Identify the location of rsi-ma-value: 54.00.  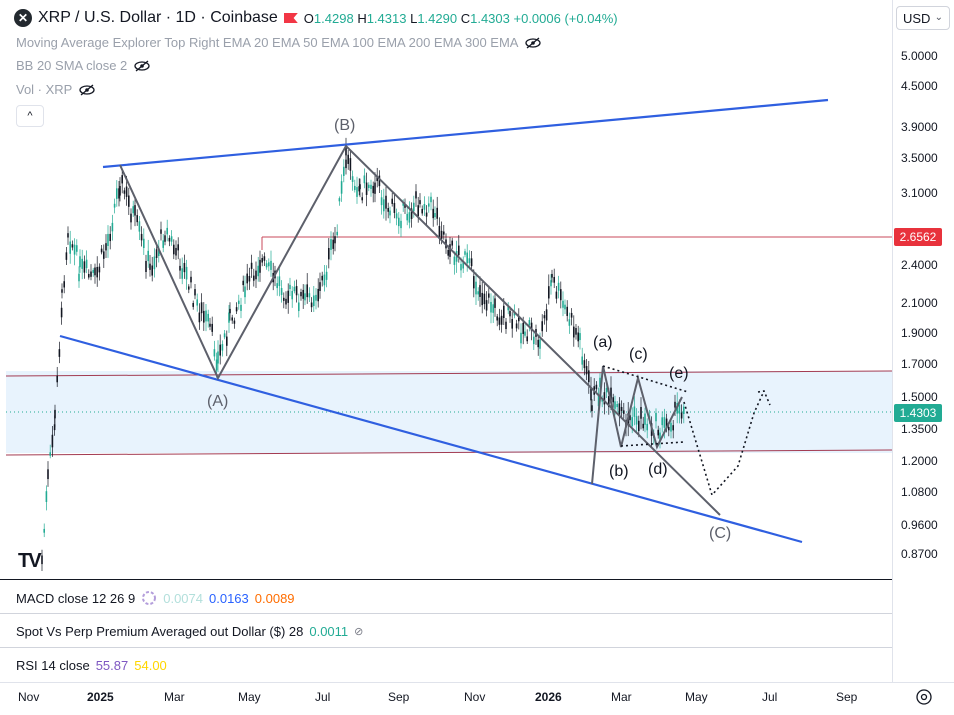
(150, 665).